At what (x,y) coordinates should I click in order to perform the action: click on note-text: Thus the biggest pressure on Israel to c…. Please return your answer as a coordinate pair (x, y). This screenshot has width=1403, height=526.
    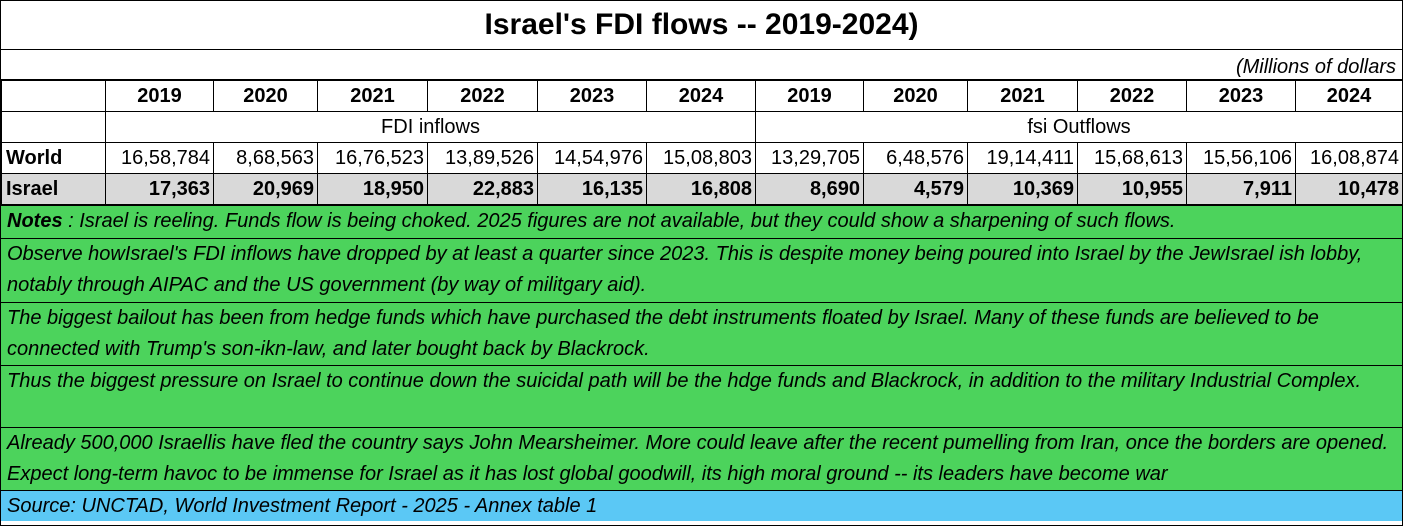
    Looking at the image, I should click on (684, 381).